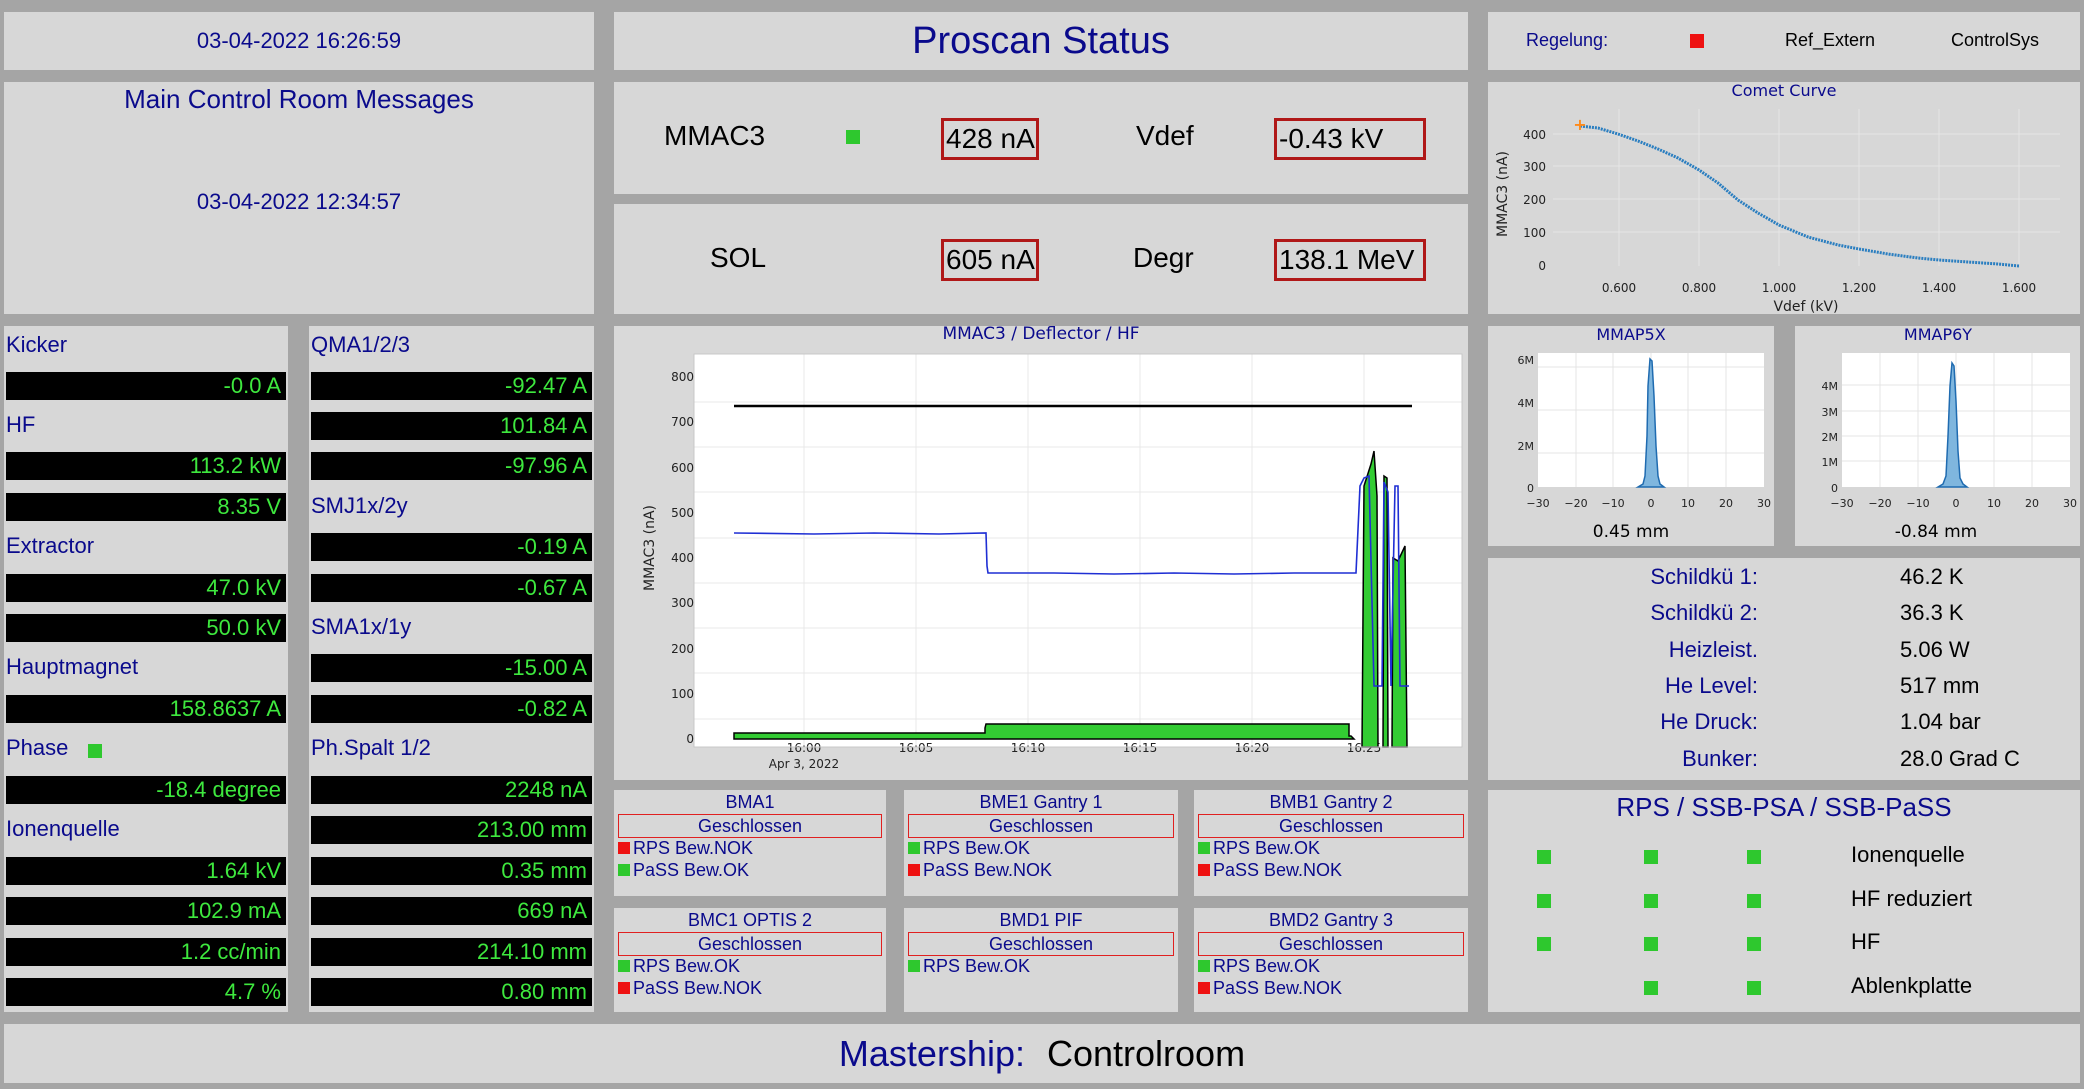 The width and height of the screenshot is (2084, 1089). What do you see at coordinates (1713, 649) in the screenshot?
I see `cryo-label: Heizleist.` at bounding box center [1713, 649].